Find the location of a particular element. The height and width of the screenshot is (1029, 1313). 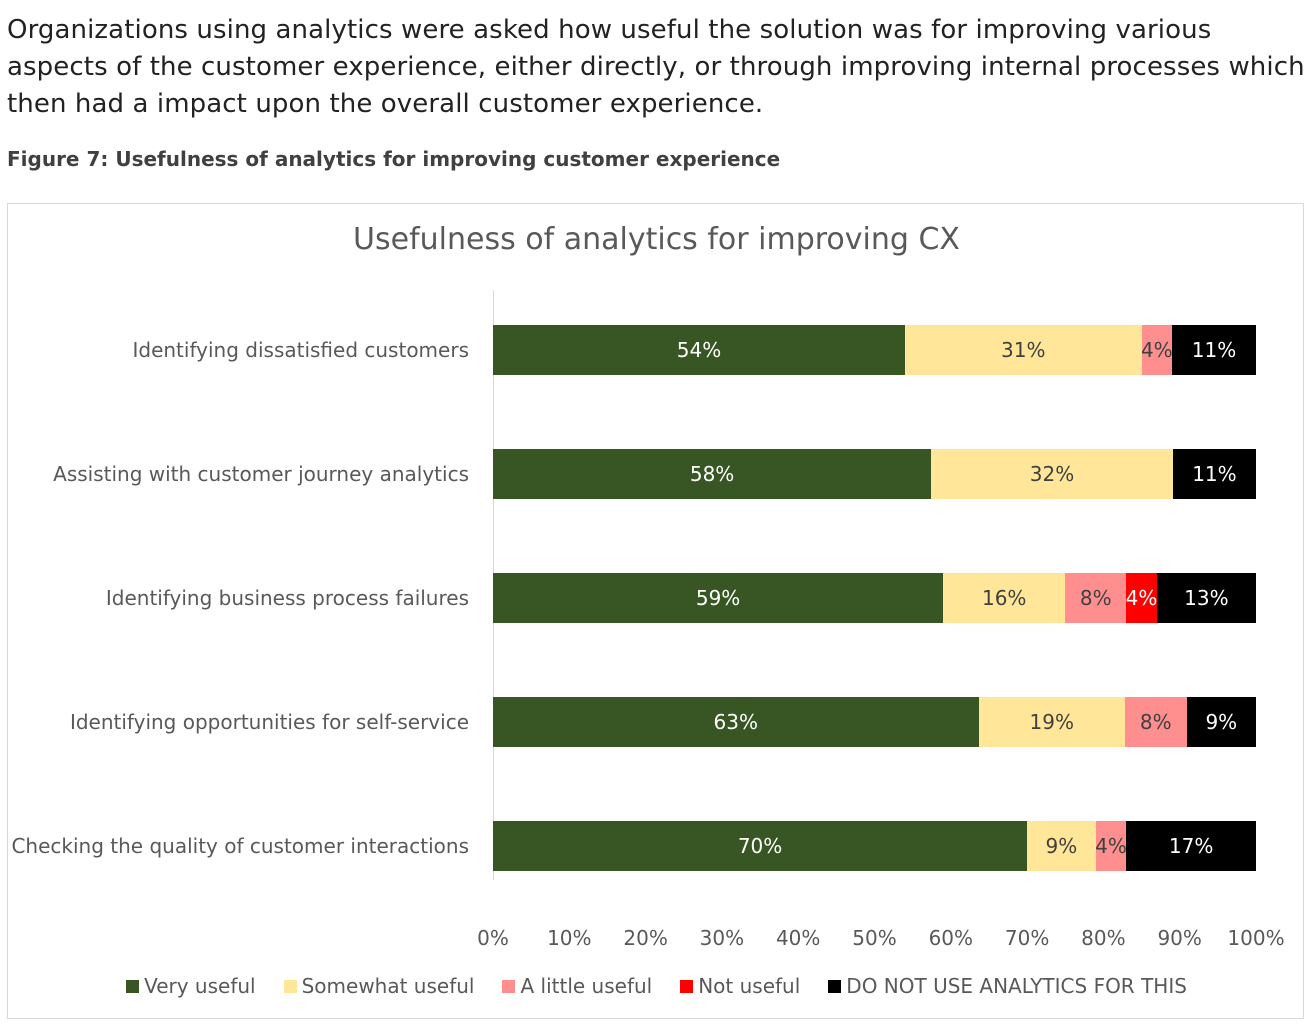

bar-segment: 63% is located at coordinates (736, 722).